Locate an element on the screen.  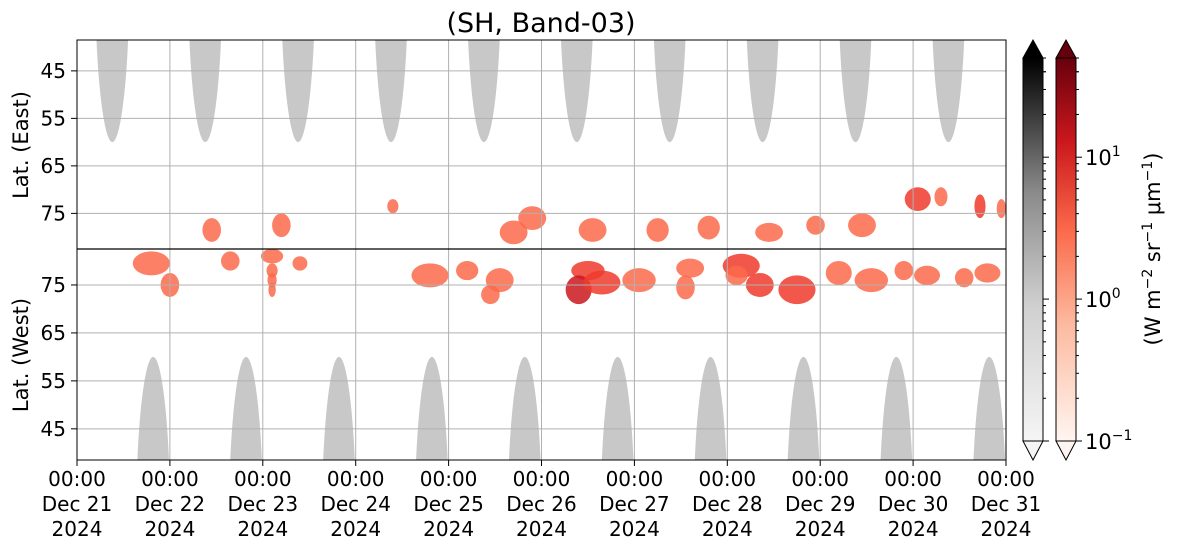
east-emission-cells is located at coordinates (604, 216).